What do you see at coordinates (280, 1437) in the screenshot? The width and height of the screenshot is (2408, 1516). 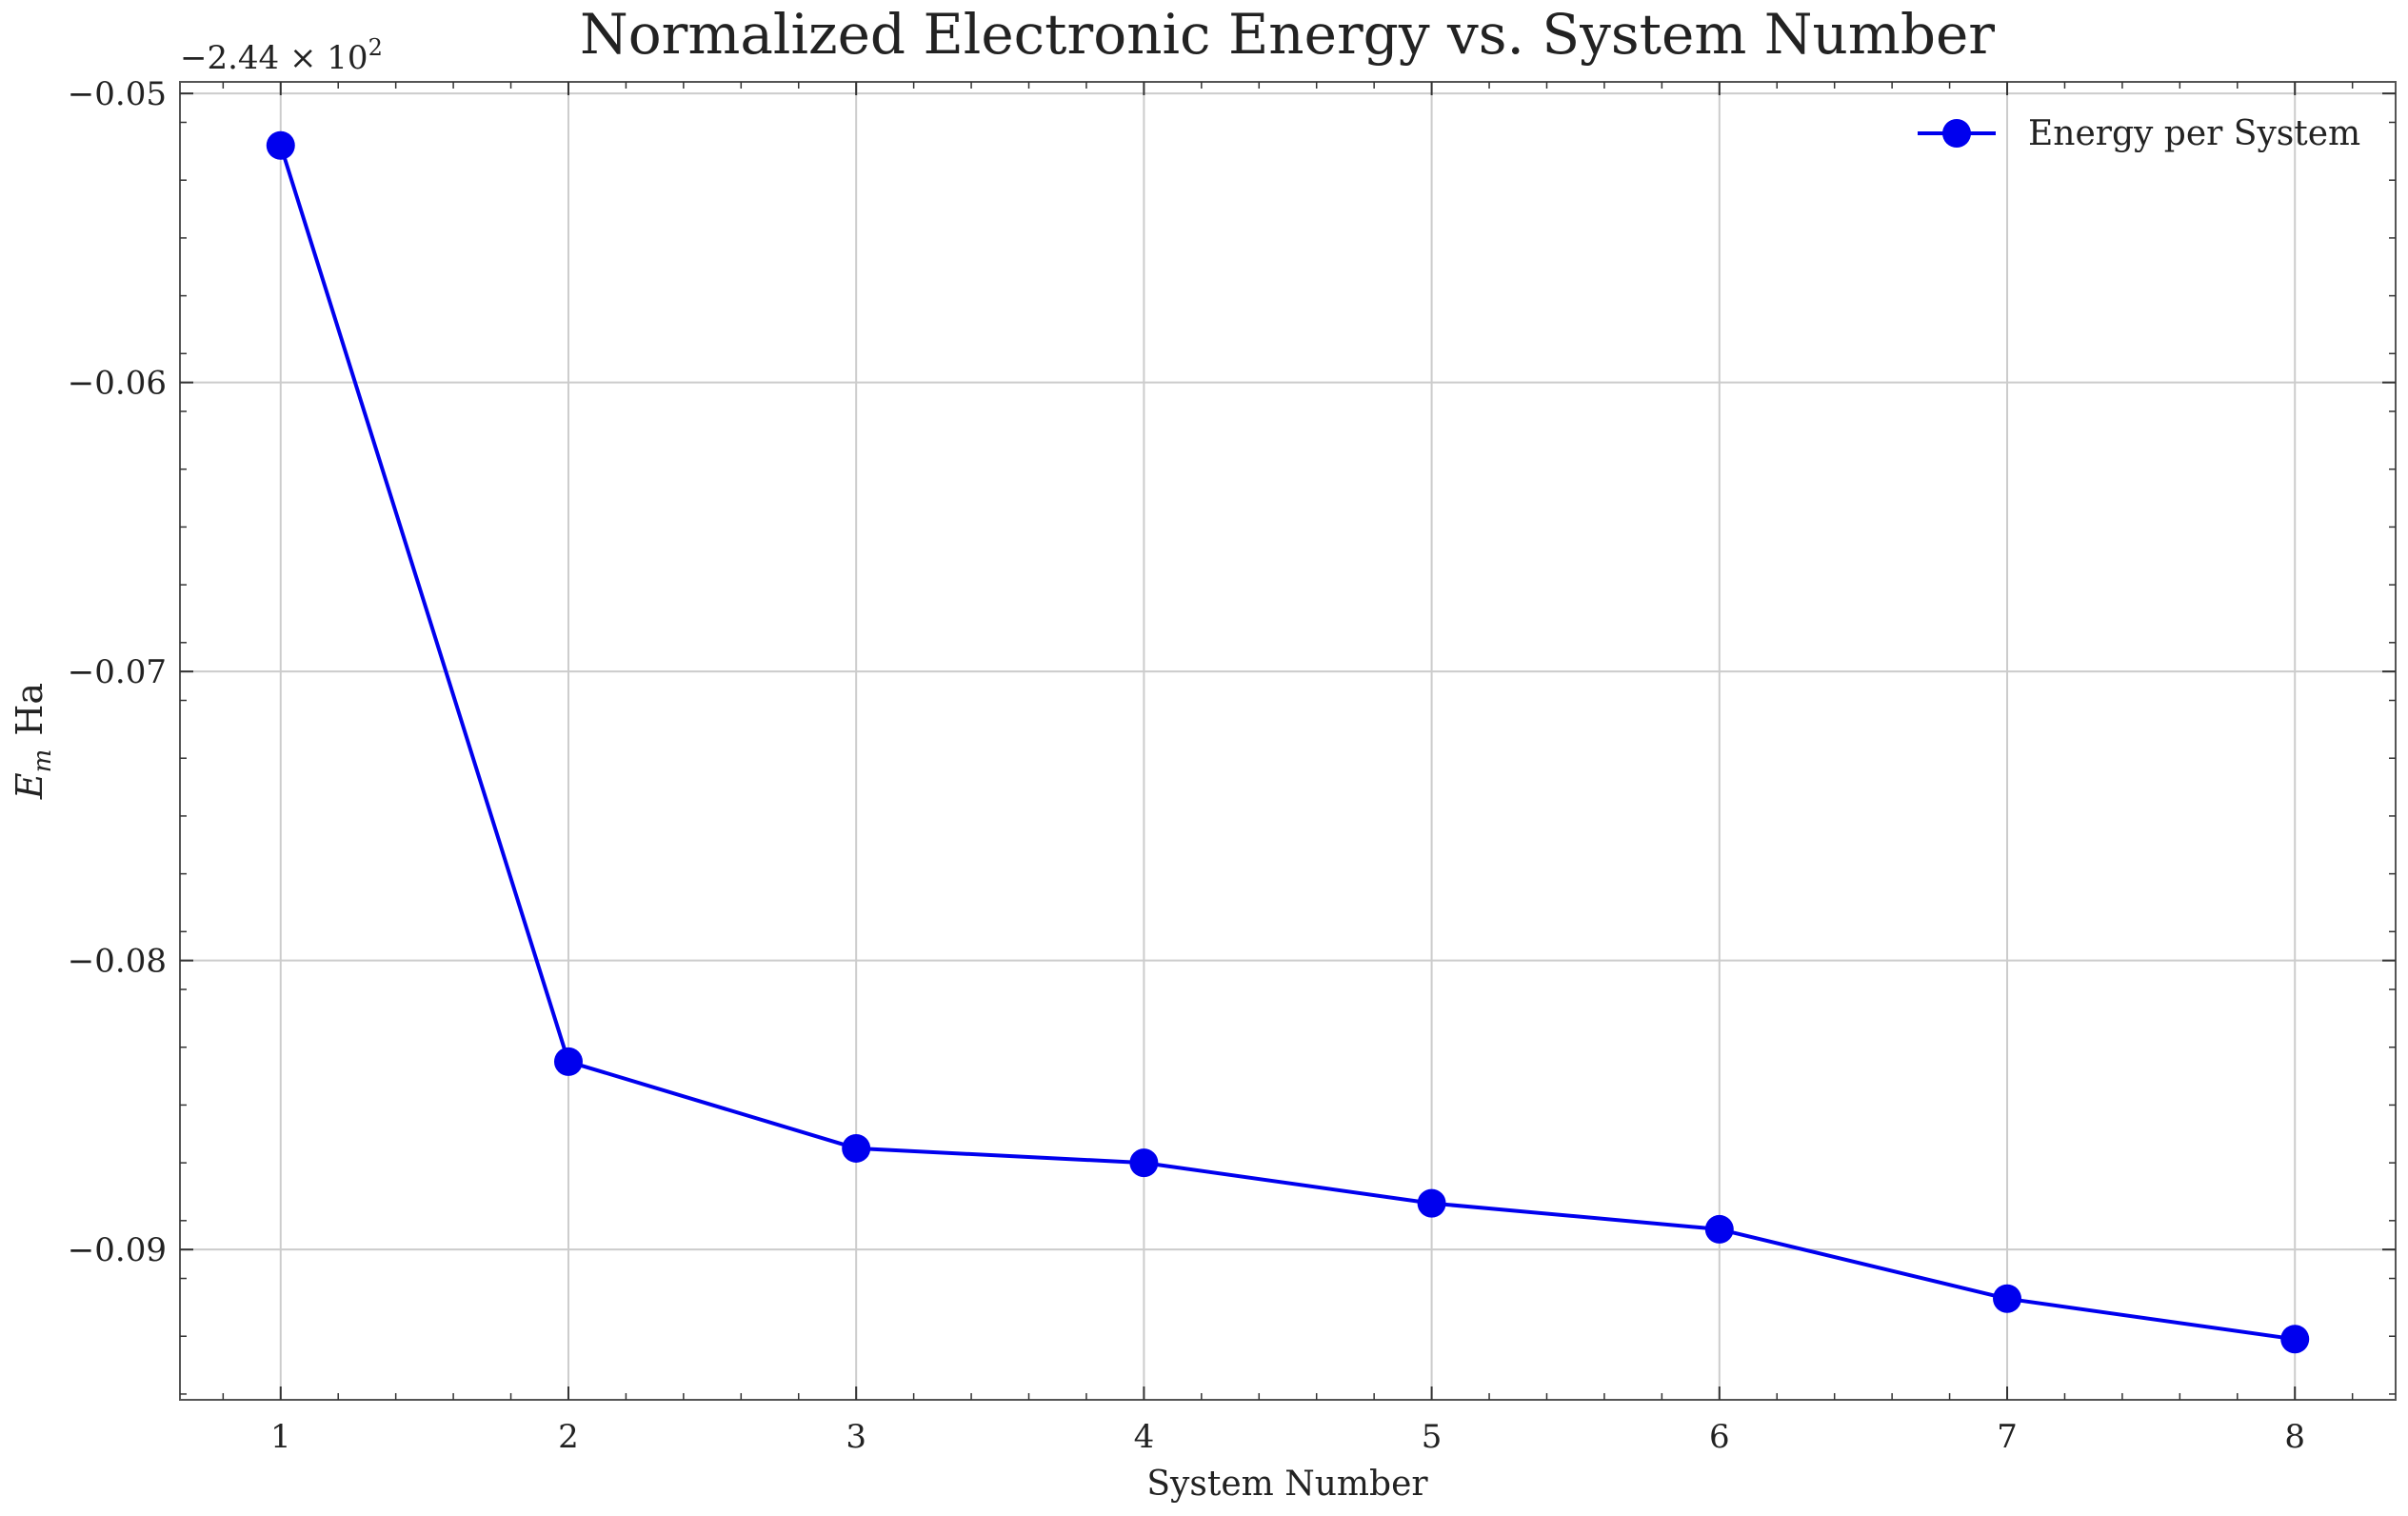 I see `x-tick-label: 1` at bounding box center [280, 1437].